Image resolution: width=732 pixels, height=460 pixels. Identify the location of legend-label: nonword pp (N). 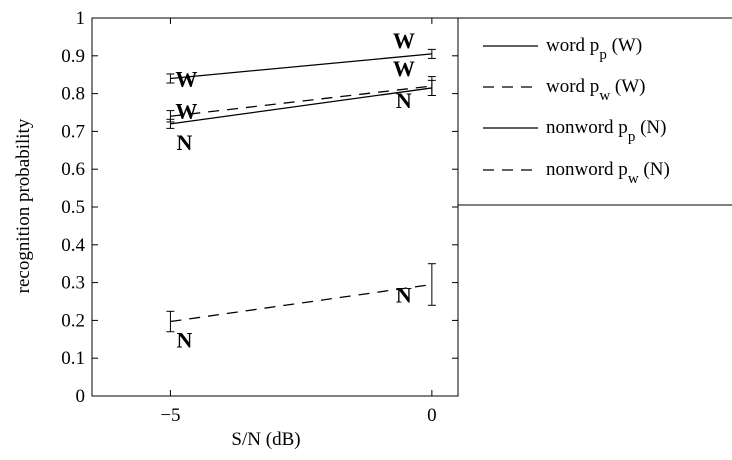
(606, 131).